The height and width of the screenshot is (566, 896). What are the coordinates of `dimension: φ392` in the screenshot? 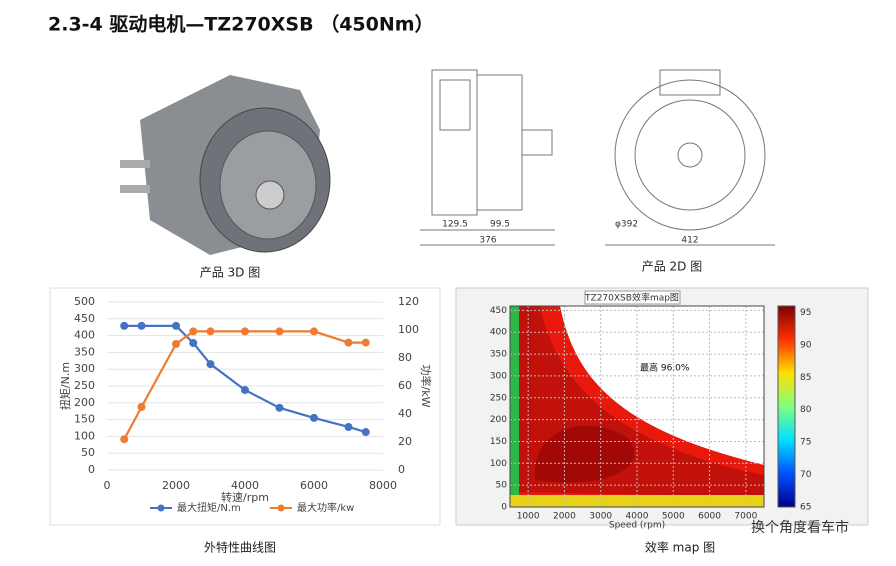 It's located at (626, 225).